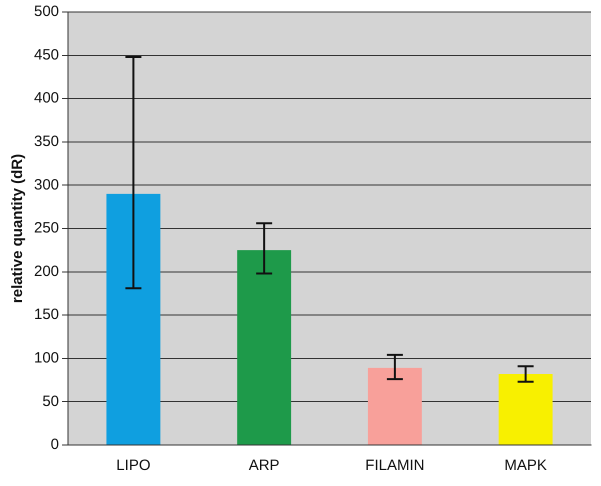 The height and width of the screenshot is (486, 601). Describe the element at coordinates (133, 465) in the screenshot. I see `x-tick-label: LIPO` at that location.